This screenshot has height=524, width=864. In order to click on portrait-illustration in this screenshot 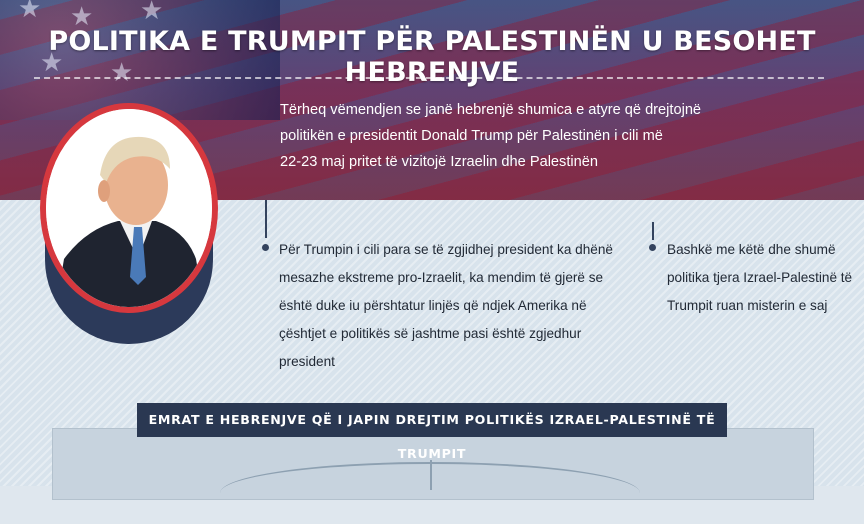, I will do `click(129, 208)`.